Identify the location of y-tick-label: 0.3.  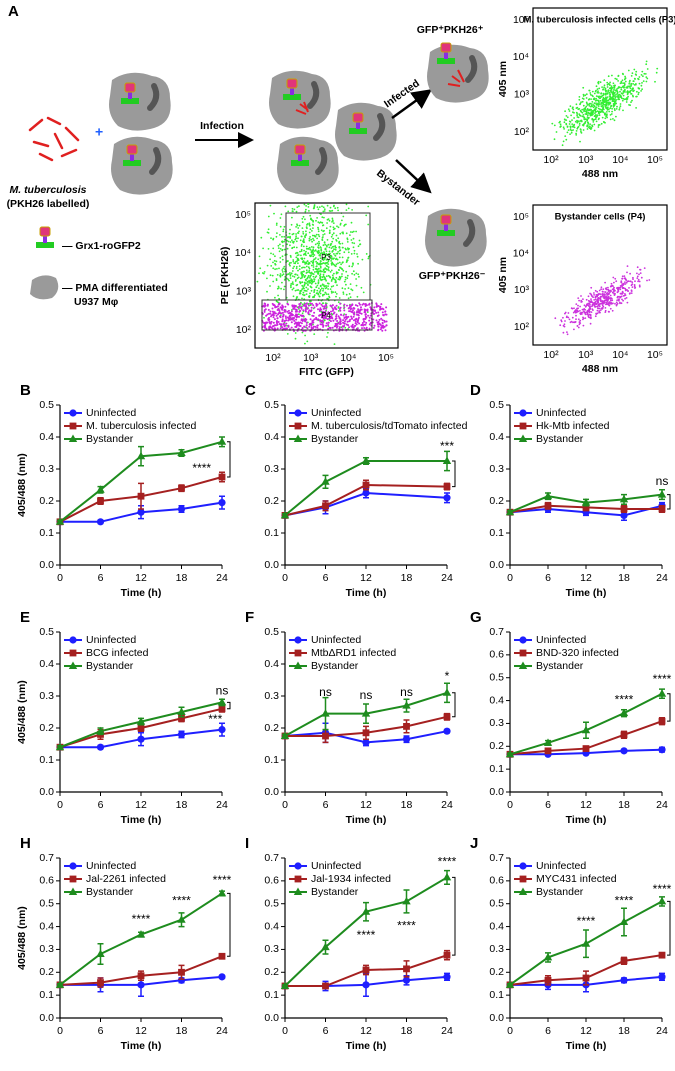
(271, 696).